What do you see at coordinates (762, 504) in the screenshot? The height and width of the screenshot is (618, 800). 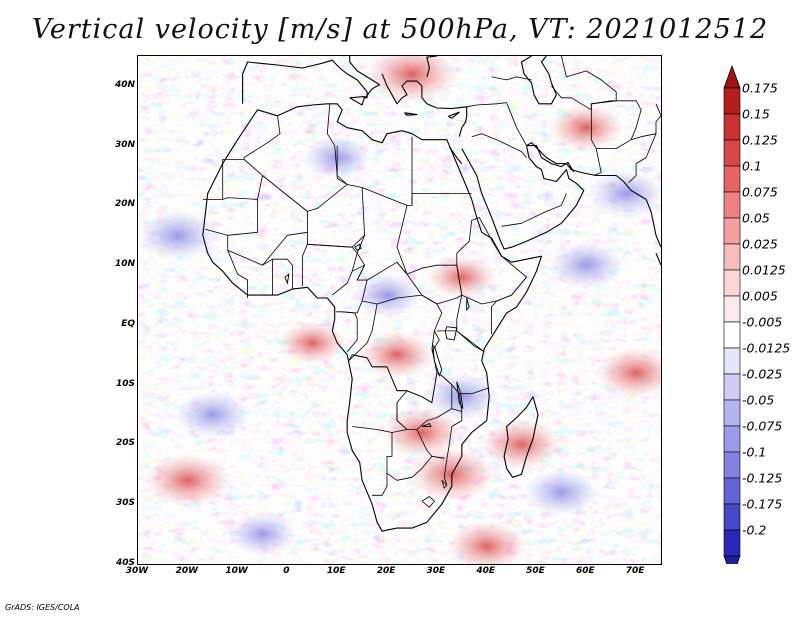 I see `colorbar-level-label: -0.175` at bounding box center [762, 504].